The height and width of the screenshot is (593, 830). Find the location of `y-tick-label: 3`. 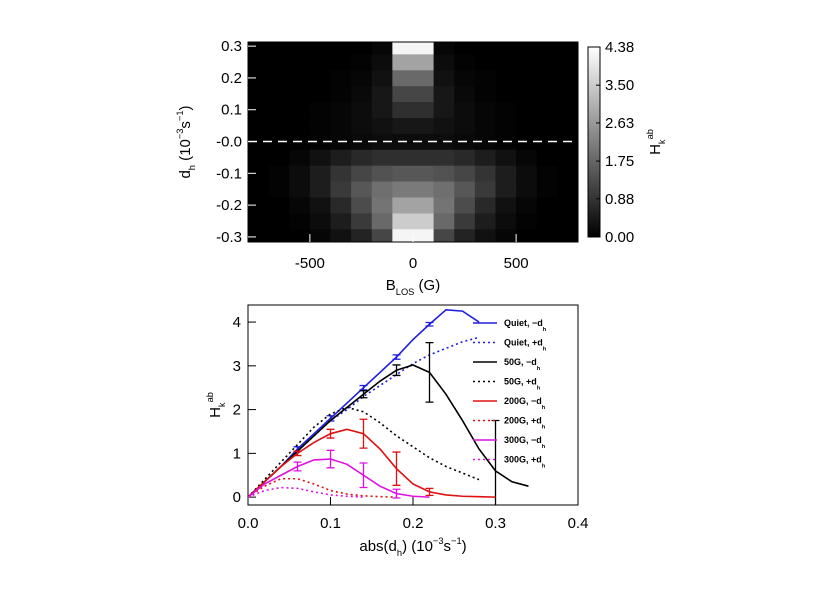

y-tick-label: 3 is located at coordinates (237, 366).